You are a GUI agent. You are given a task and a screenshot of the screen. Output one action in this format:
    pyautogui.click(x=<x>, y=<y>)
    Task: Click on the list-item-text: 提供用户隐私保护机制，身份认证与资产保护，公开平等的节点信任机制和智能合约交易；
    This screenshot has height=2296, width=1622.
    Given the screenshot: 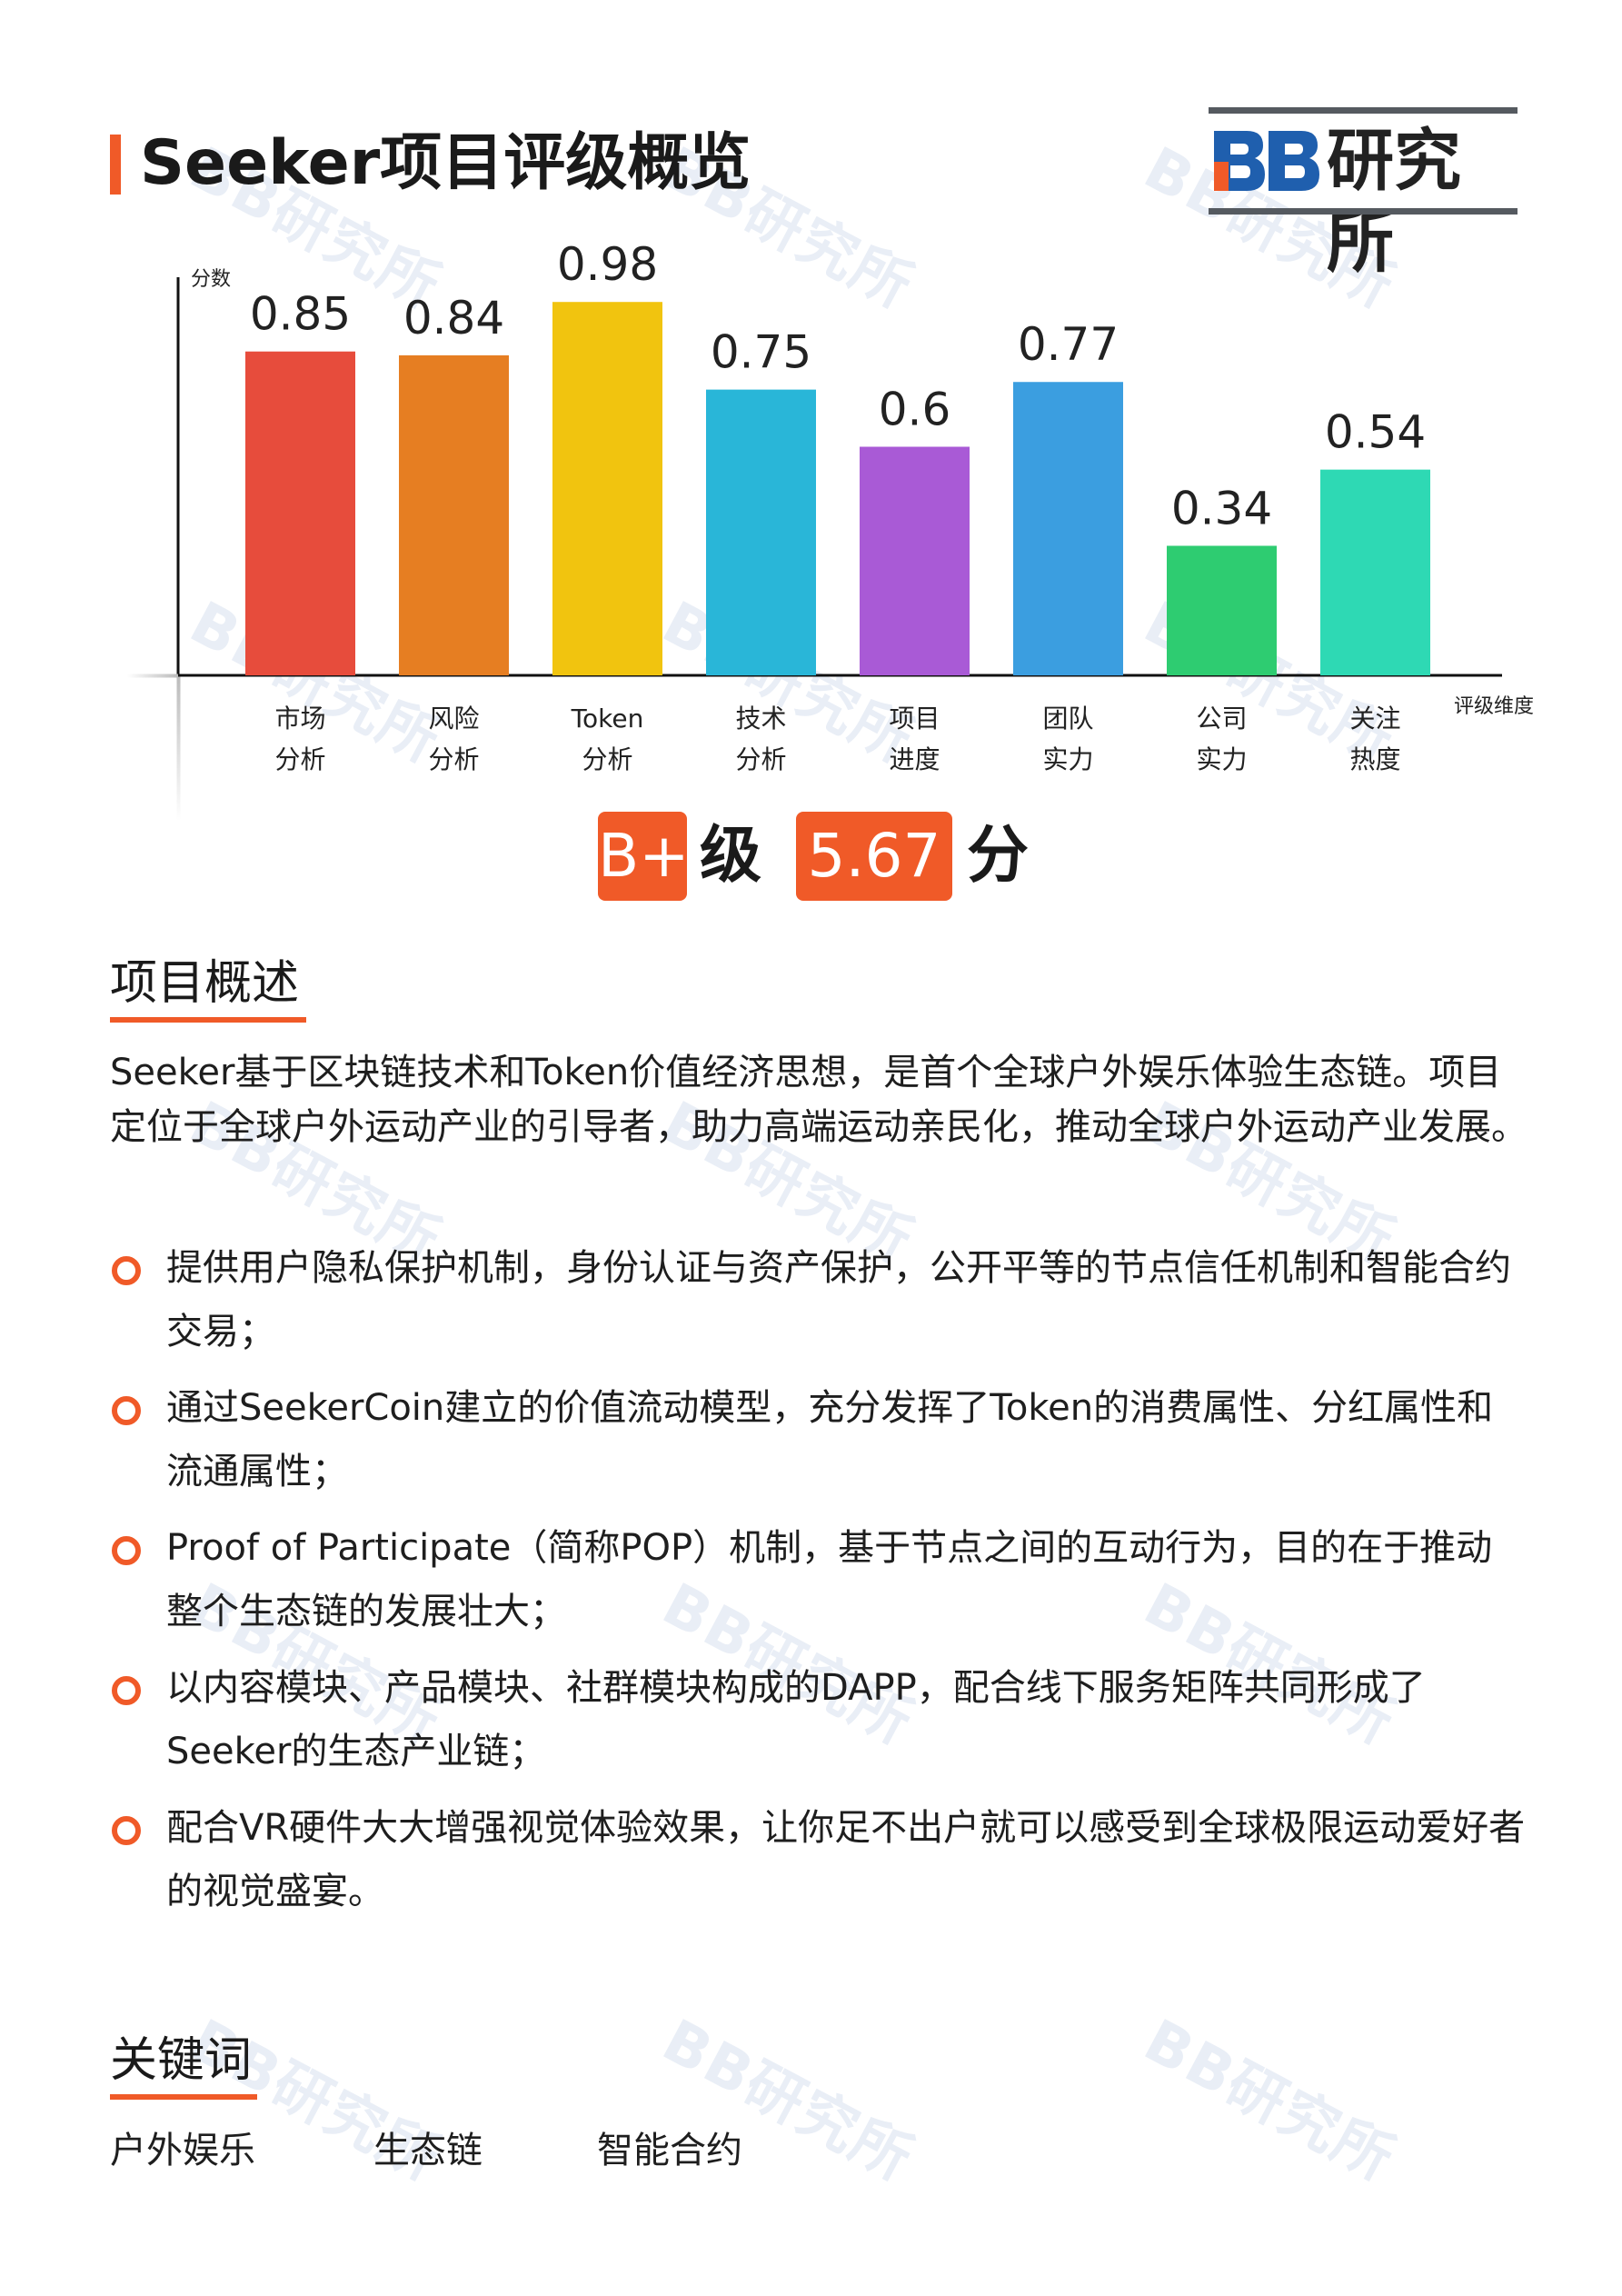 What is the action you would take?
    pyautogui.click(x=838, y=1300)
    